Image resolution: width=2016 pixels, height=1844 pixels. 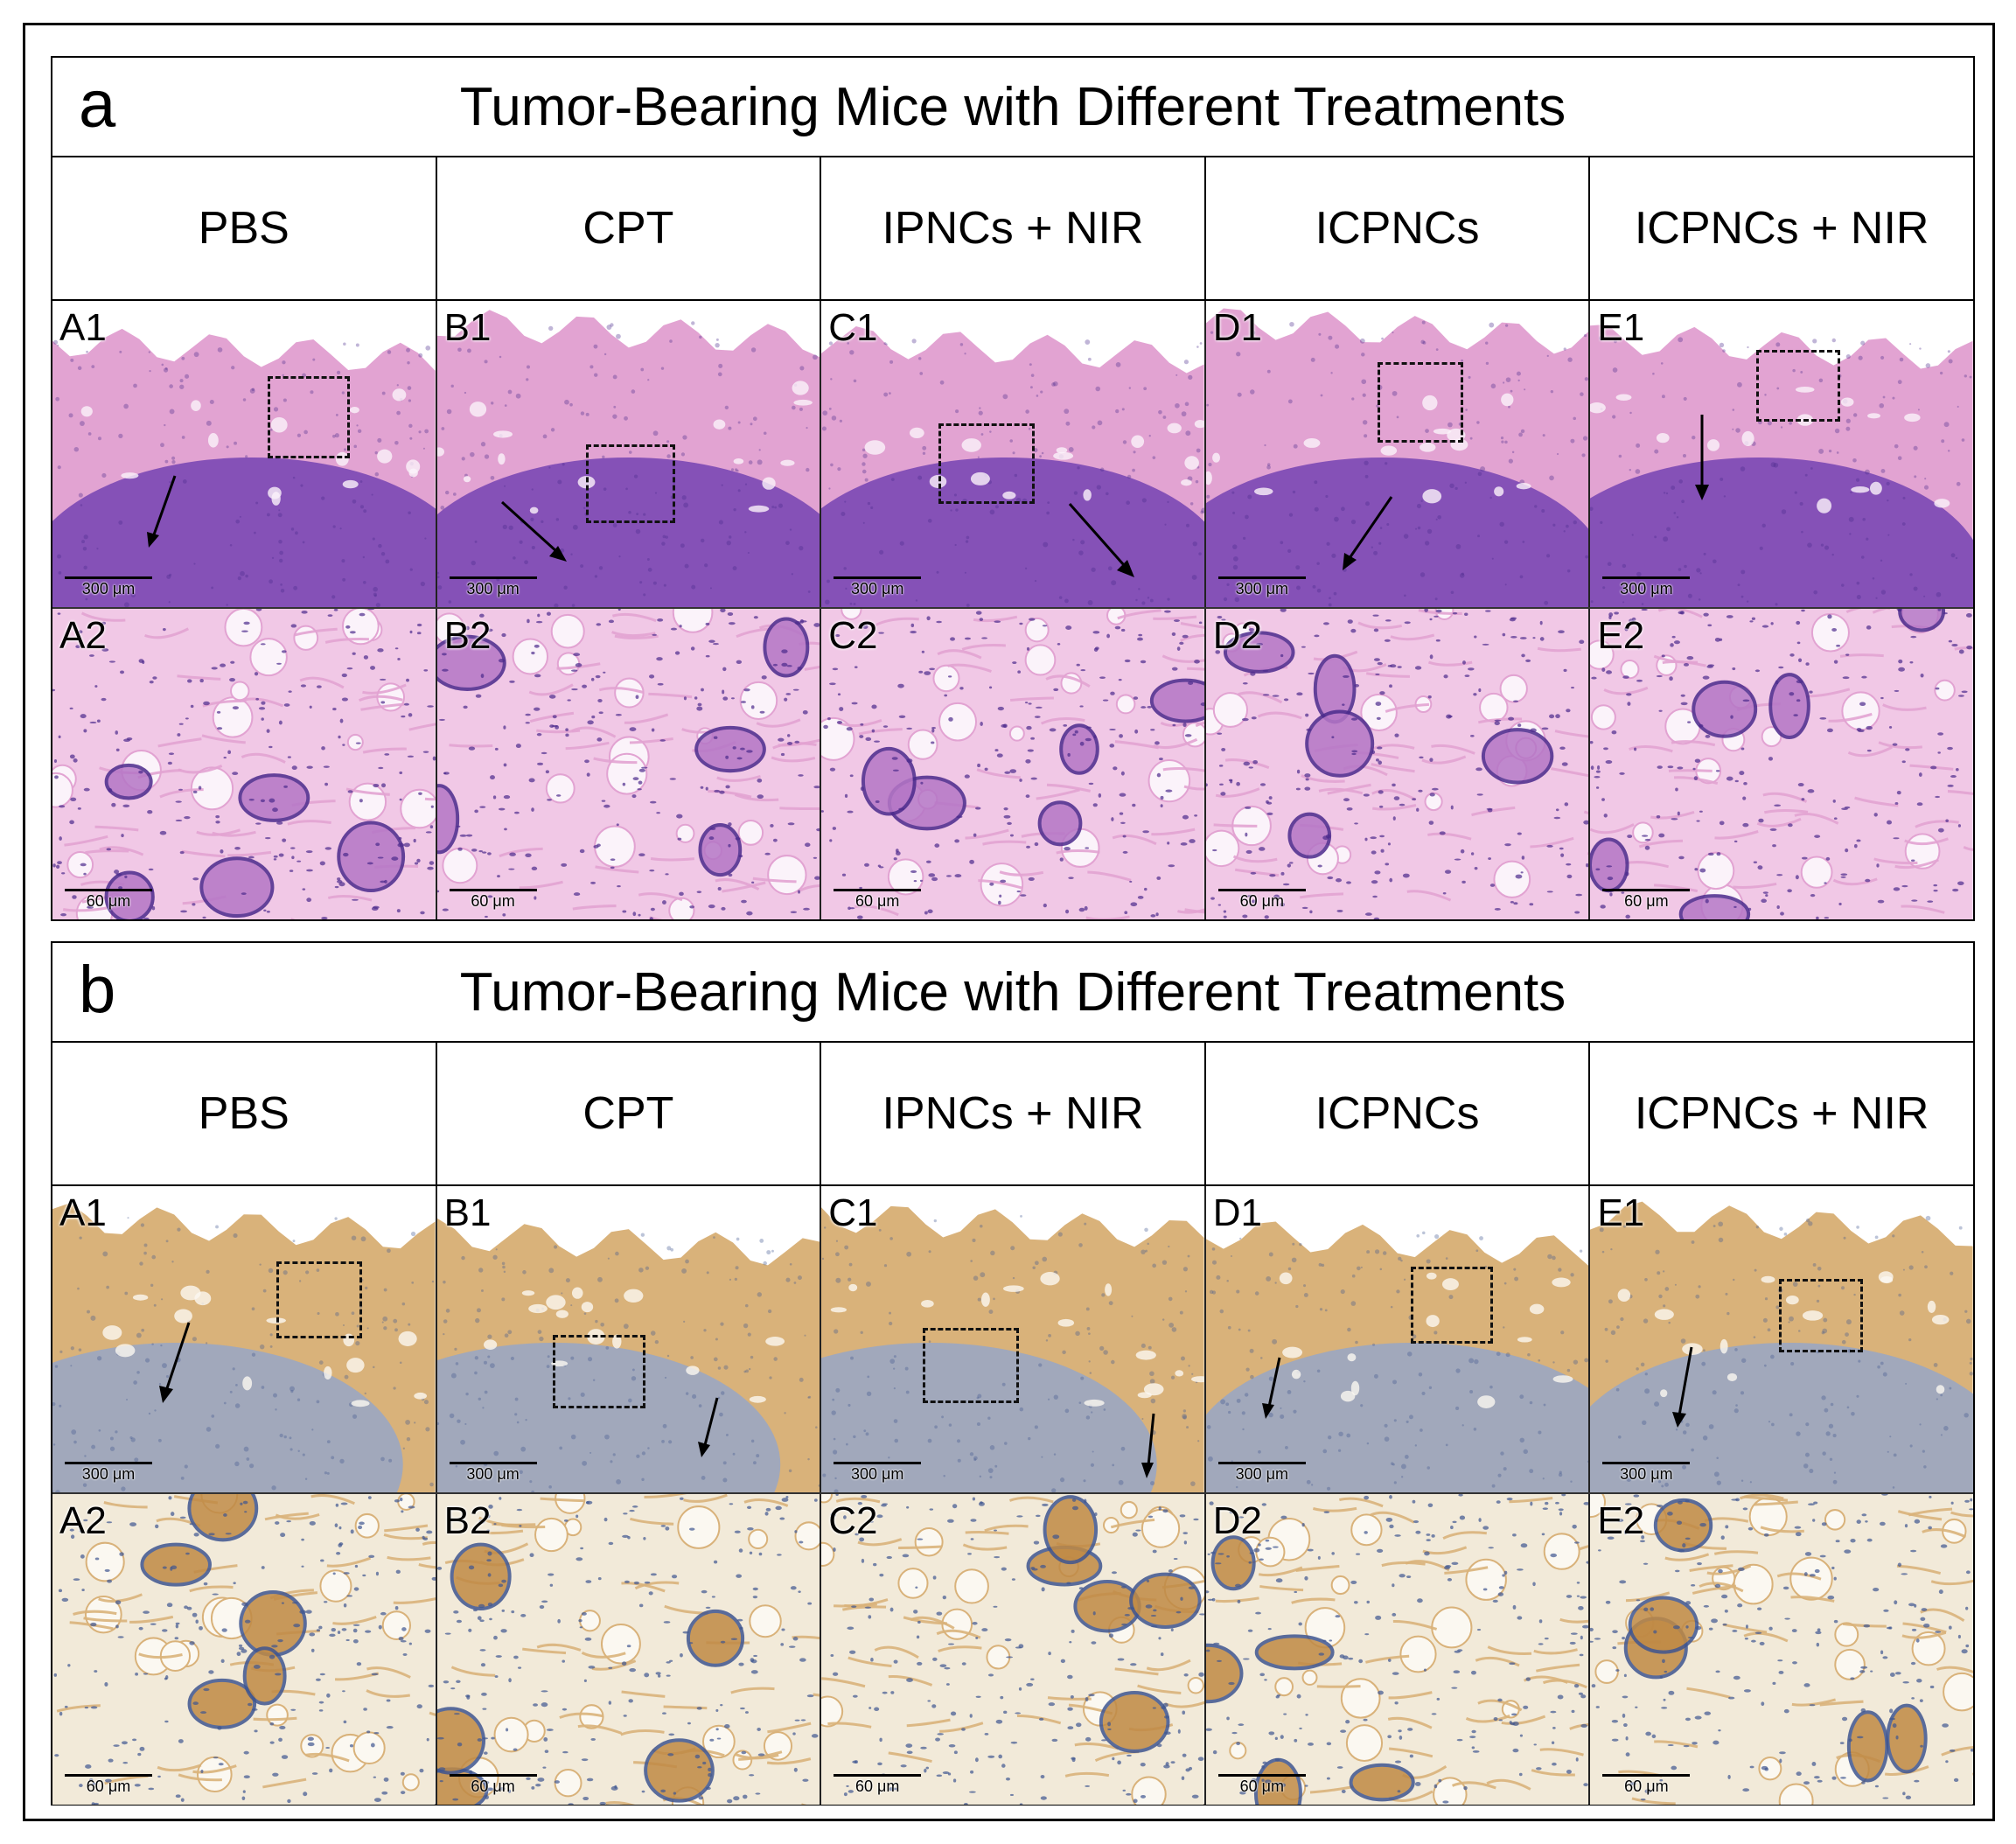 I want to click on image-label: D2, so click(x=1237, y=1520).